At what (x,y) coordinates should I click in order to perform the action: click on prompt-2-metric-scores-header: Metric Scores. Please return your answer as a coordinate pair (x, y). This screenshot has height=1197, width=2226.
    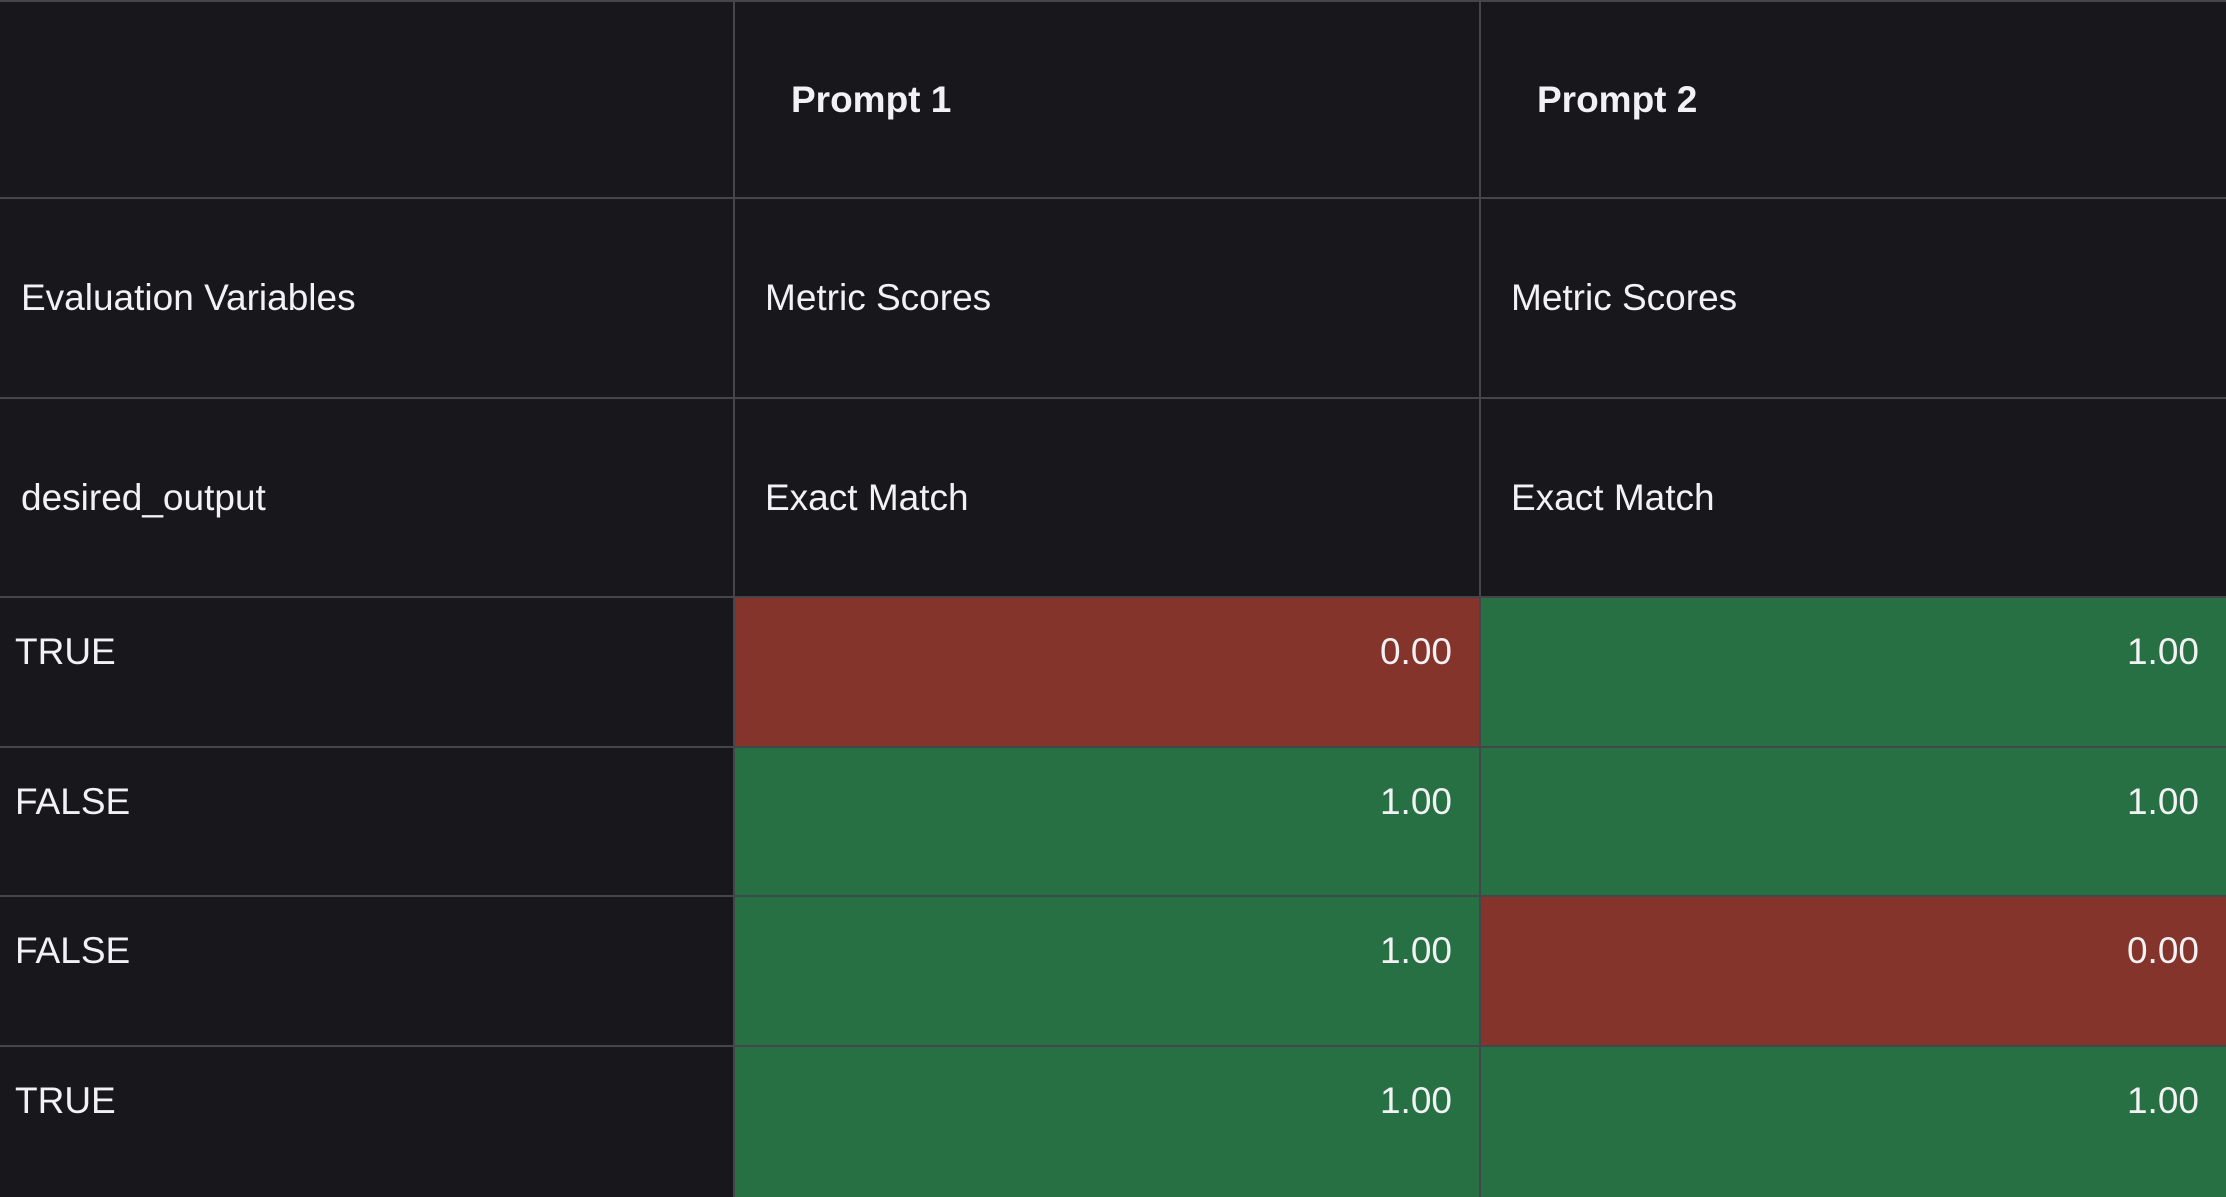
    Looking at the image, I should click on (1853, 299).